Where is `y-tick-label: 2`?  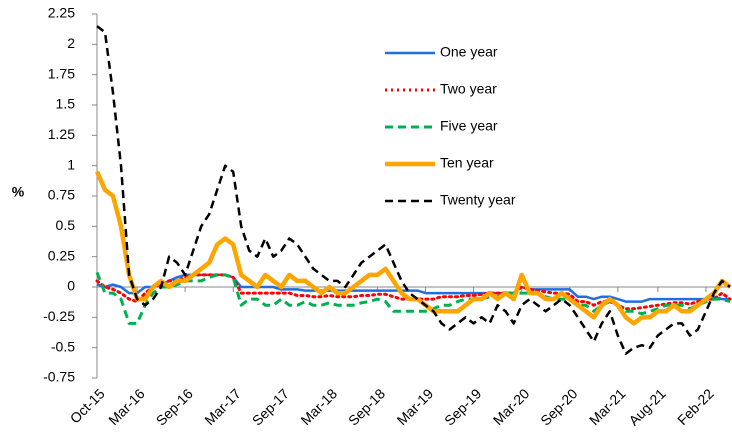 y-tick-label: 2 is located at coordinates (71, 43).